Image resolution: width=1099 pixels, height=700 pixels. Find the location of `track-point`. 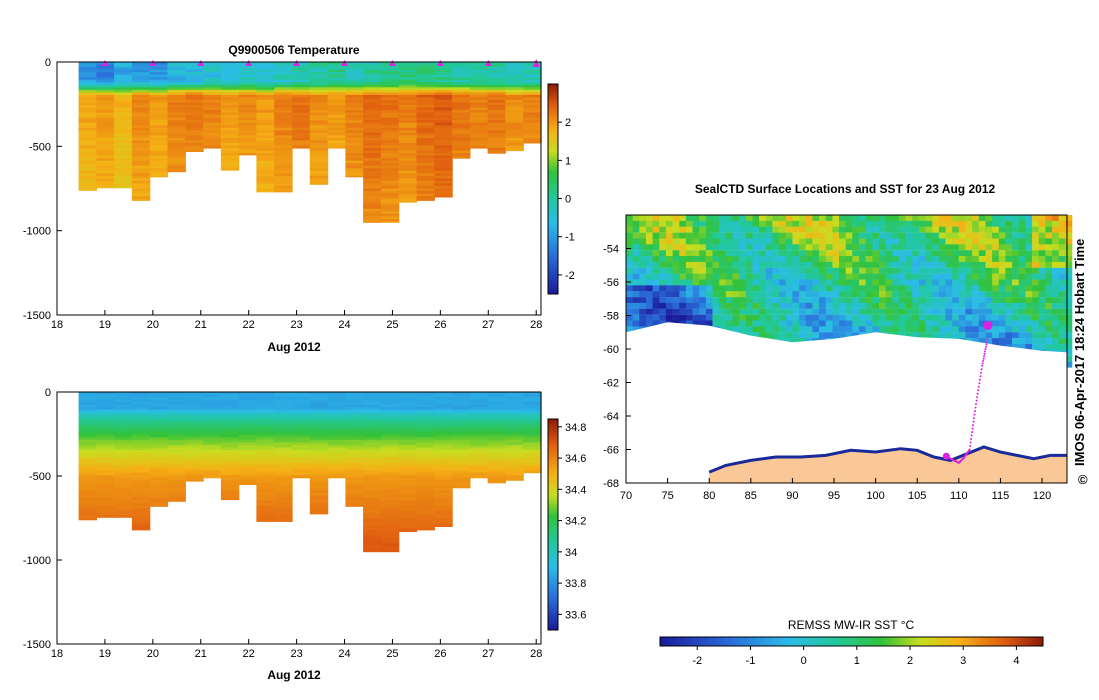

track-point is located at coordinates (985, 351).